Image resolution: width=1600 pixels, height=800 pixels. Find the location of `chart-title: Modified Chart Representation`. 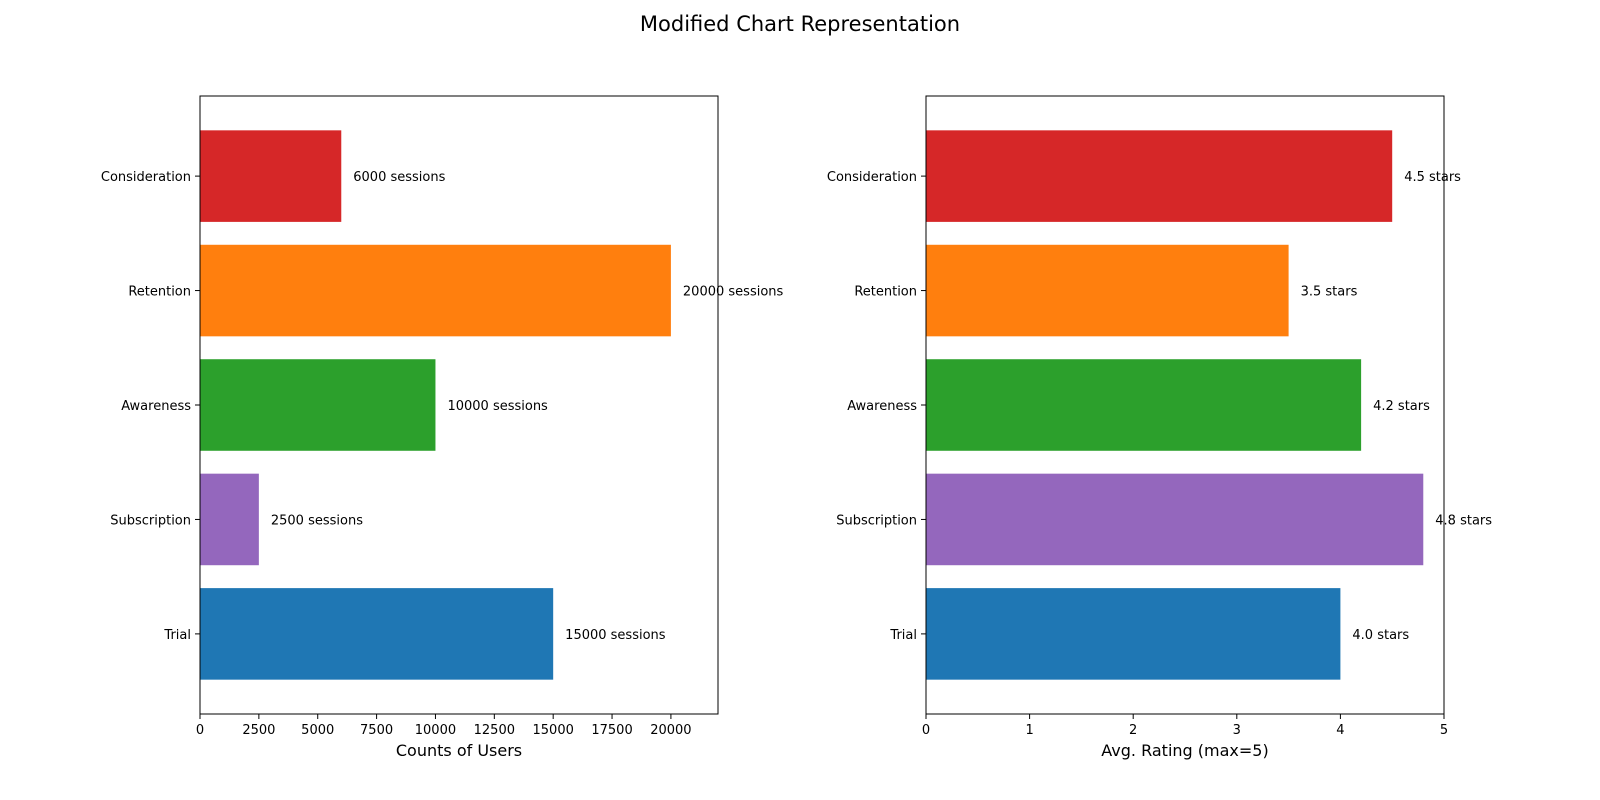

chart-title: Modified Chart Representation is located at coordinates (800, 24).